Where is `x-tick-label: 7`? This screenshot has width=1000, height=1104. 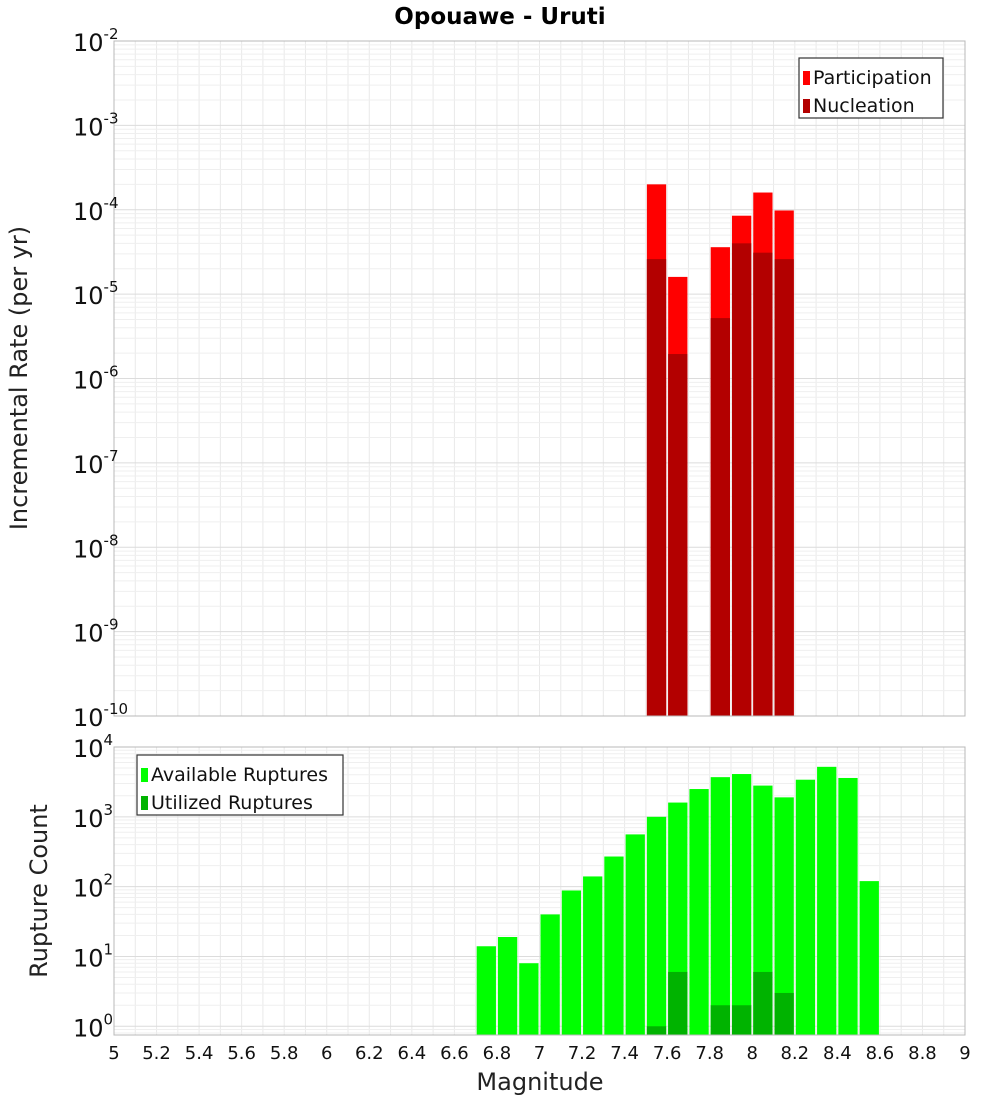
x-tick-label: 7 is located at coordinates (539, 1053).